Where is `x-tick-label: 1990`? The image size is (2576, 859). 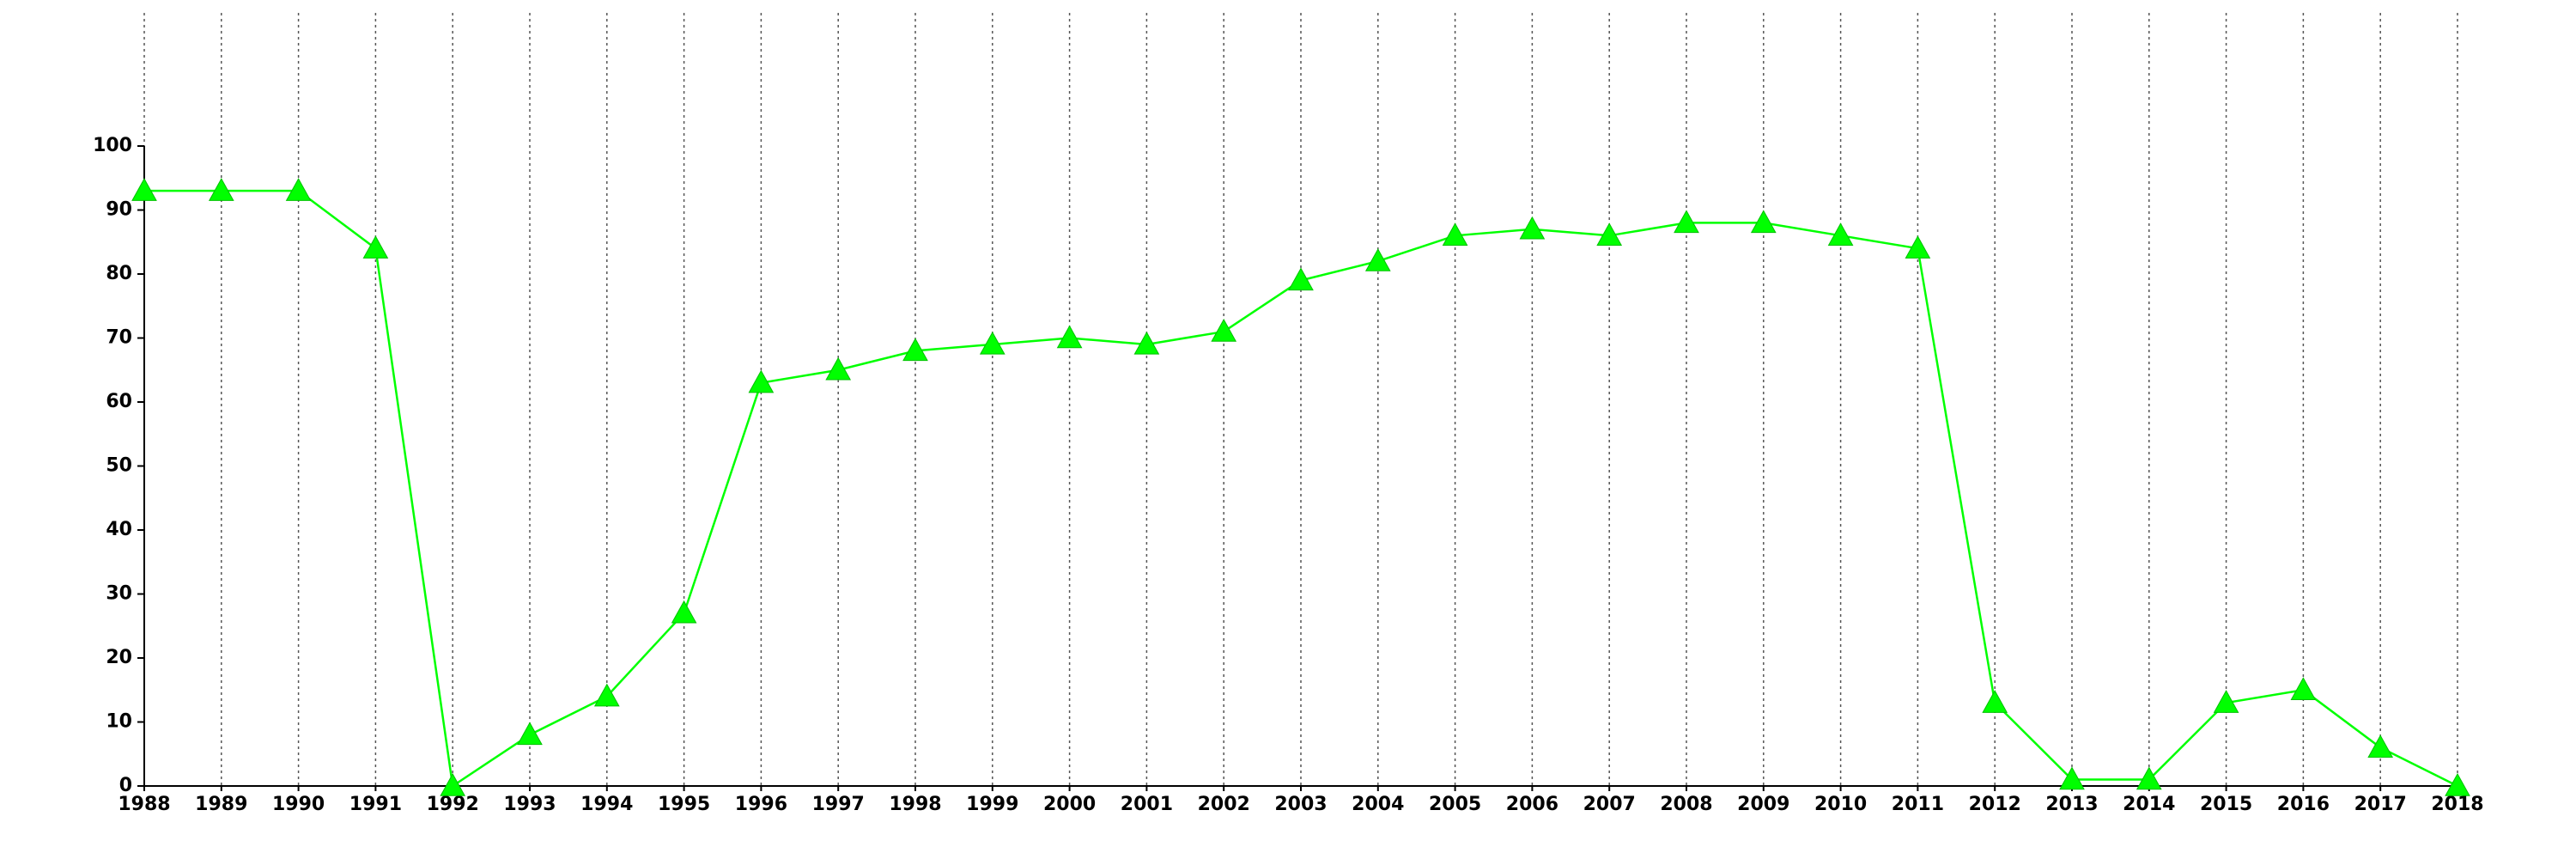
x-tick-label: 1990 is located at coordinates (298, 804).